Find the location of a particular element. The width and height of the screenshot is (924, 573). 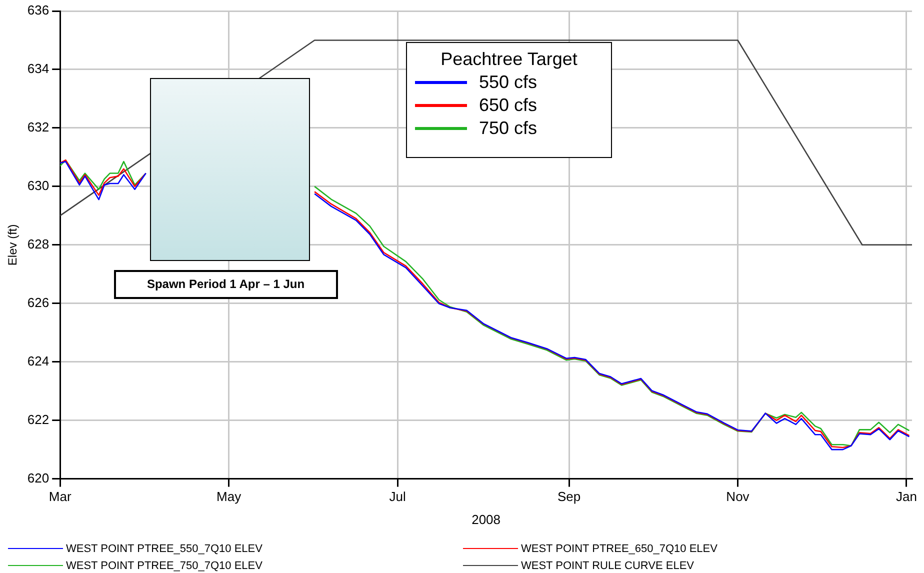

legend-label: WEST POINT PTREE_650_7Q10 ELEV is located at coordinates (619, 548).